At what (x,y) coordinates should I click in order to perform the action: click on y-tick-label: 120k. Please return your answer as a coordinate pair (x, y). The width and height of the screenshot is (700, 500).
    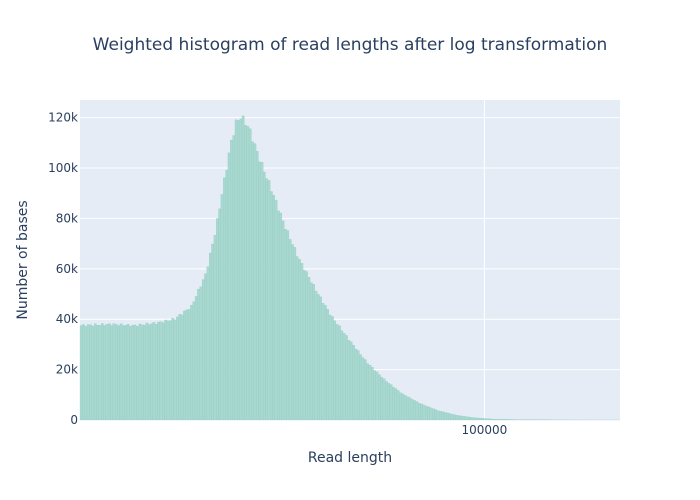
    Looking at the image, I should click on (63, 118).